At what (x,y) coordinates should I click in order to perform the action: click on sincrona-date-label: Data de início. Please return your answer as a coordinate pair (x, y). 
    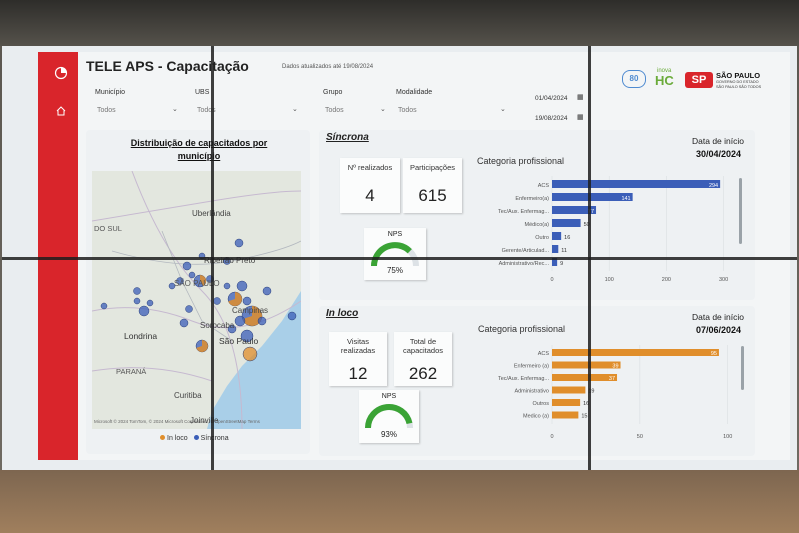
    Looking at the image, I should click on (718, 141).